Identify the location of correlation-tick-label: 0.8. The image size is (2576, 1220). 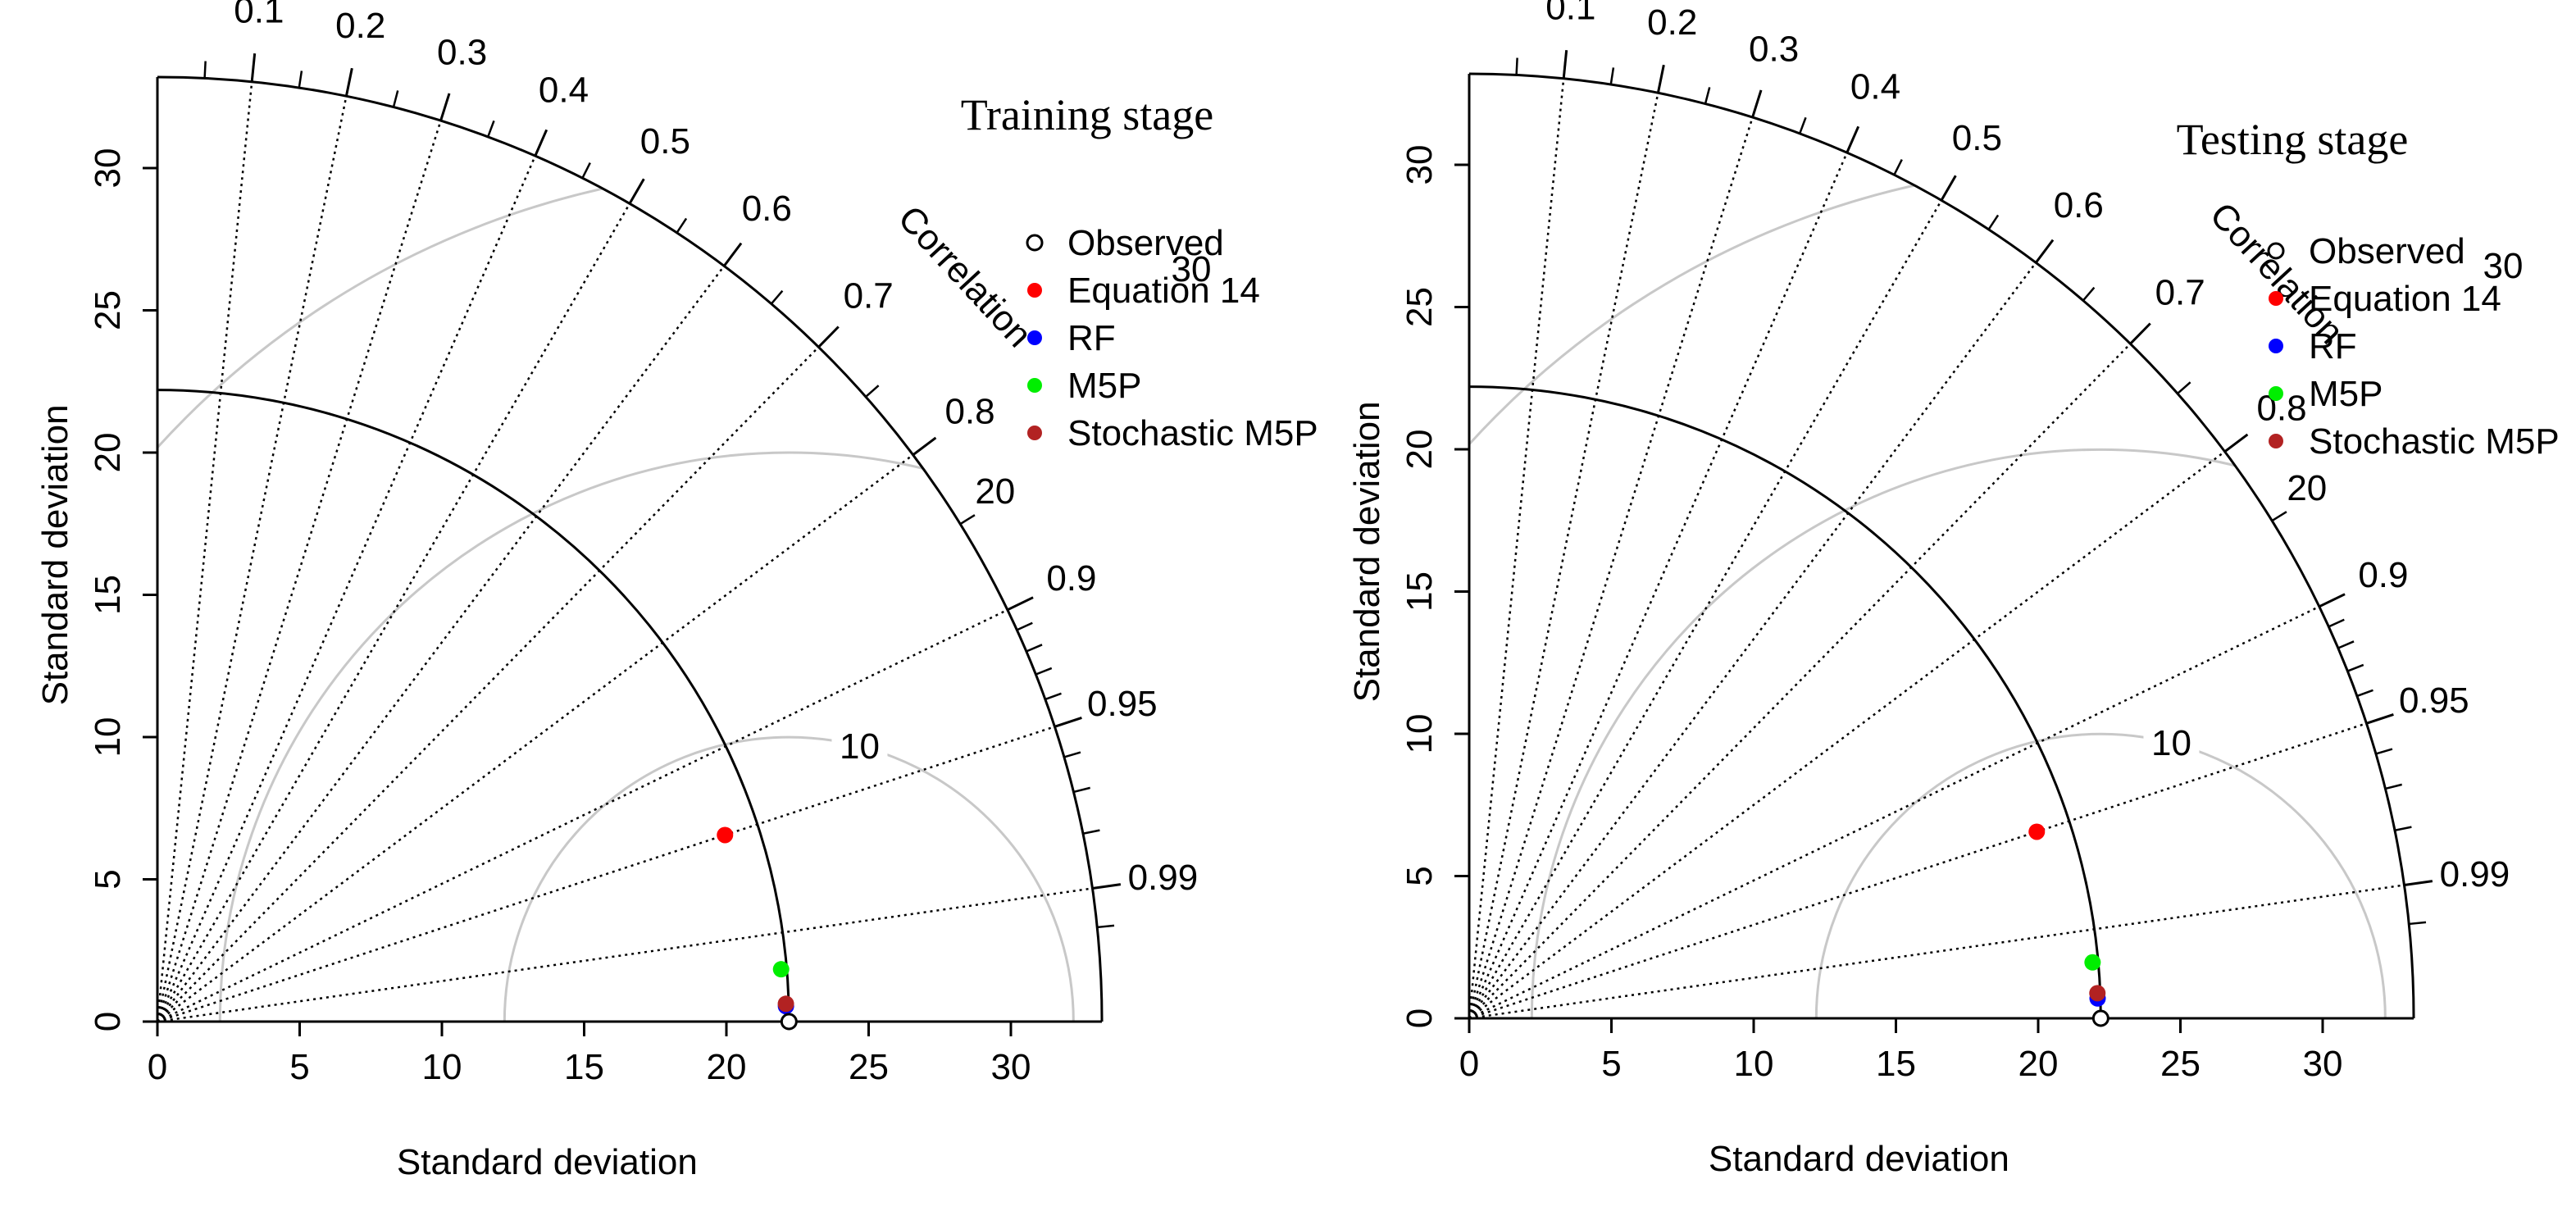
(969, 412).